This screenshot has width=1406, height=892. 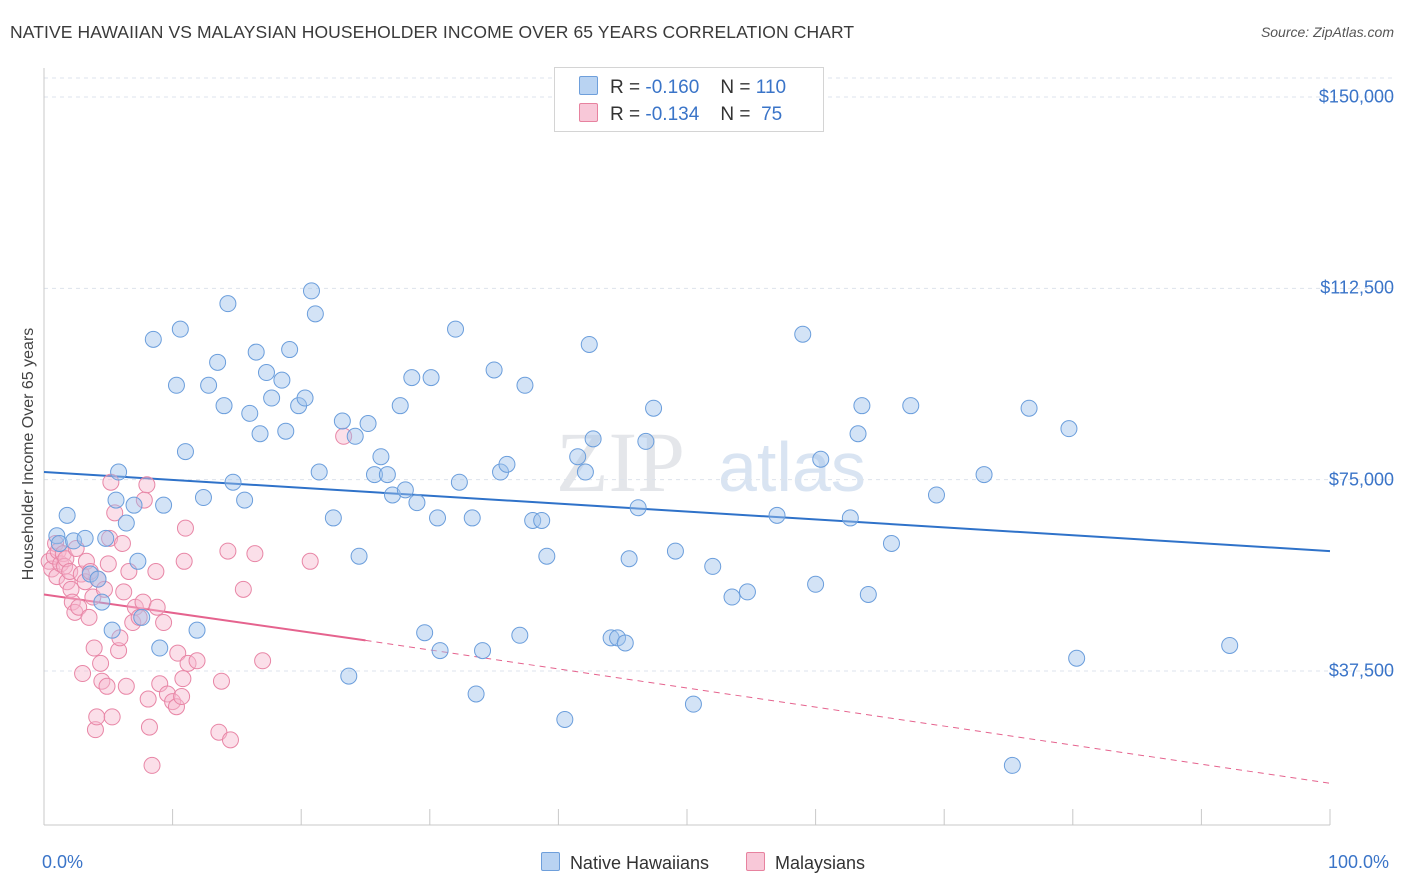 I want to click on correlation-stats-box: R = -0.160 N = 110 R = -0.134 N = 75, so click(x=689, y=99).